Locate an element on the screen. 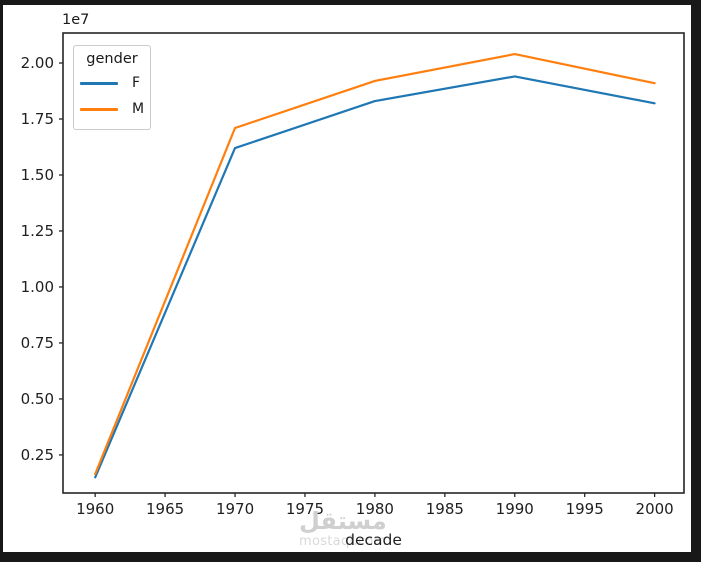  legend-item-M: M is located at coordinates (112, 109).